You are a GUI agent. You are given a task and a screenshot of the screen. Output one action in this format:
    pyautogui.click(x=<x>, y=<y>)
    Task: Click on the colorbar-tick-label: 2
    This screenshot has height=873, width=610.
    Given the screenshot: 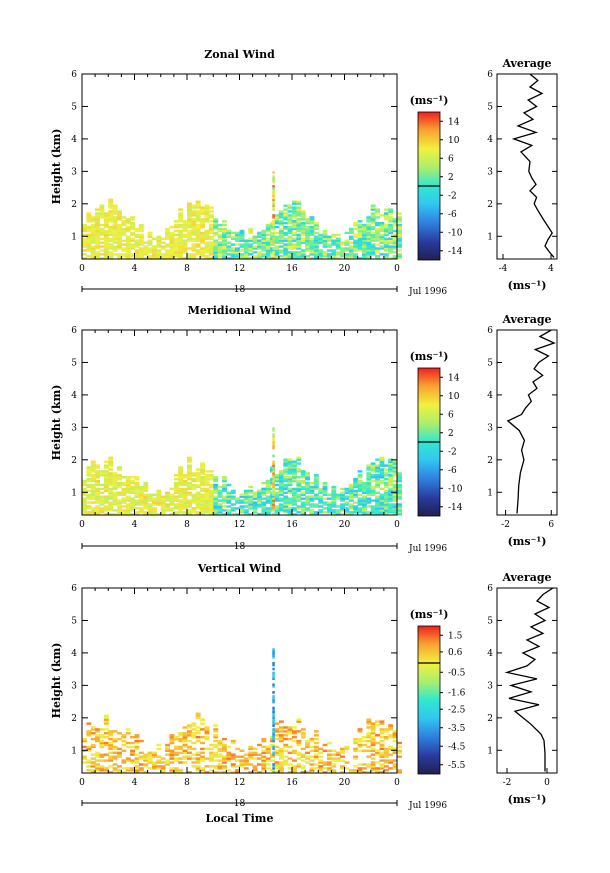 What is the action you would take?
    pyautogui.click(x=451, y=434)
    